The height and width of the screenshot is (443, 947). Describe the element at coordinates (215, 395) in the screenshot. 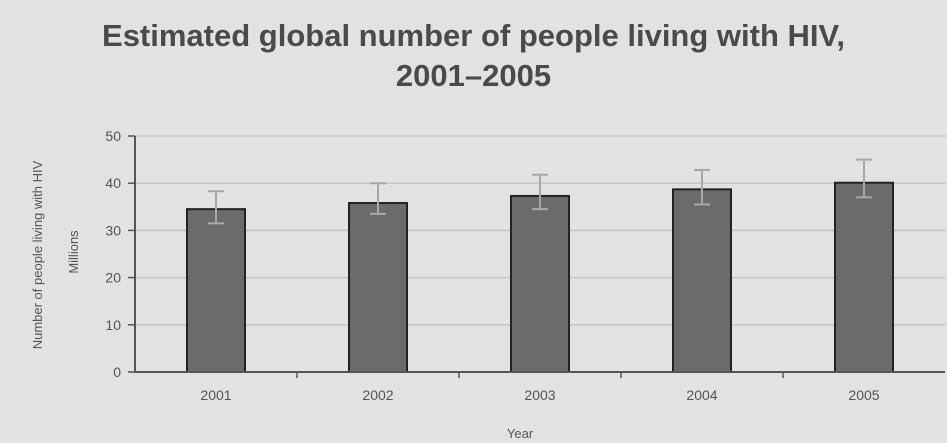

I see `x-tick-label: 2001` at that location.